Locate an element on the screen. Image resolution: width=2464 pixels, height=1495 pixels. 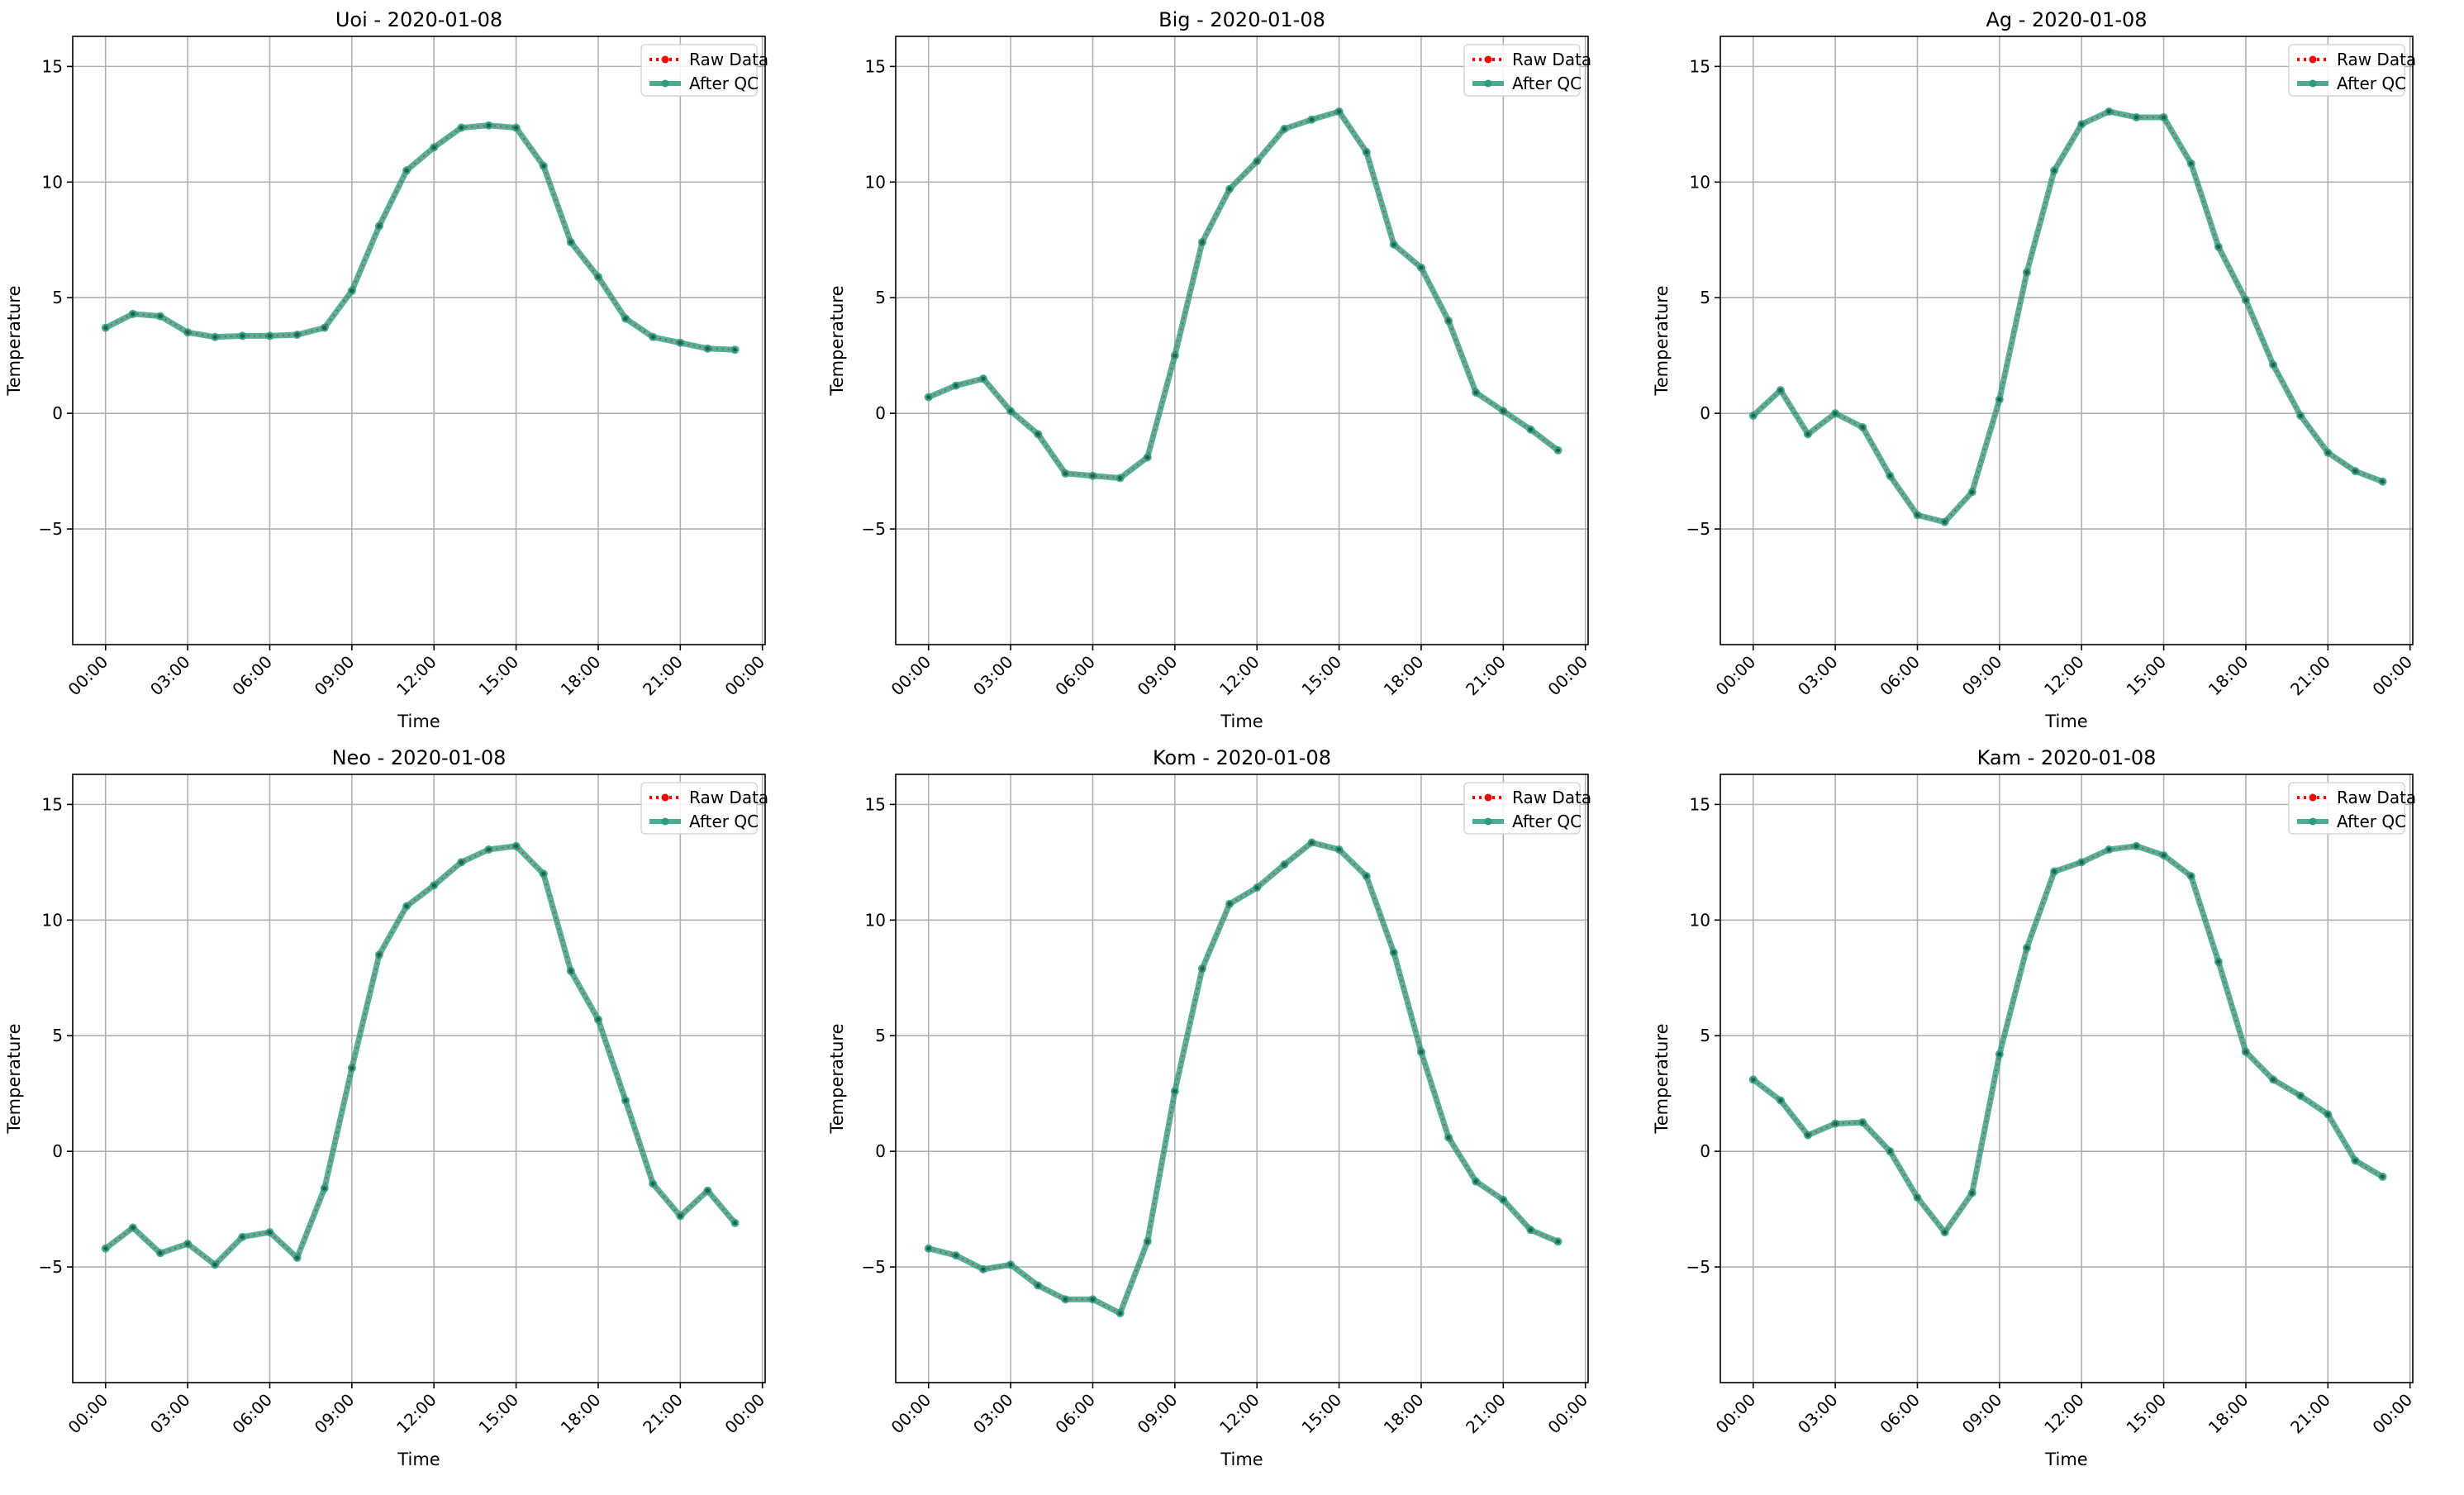
x-tick-label: 06:00 is located at coordinates (1900, 1414).